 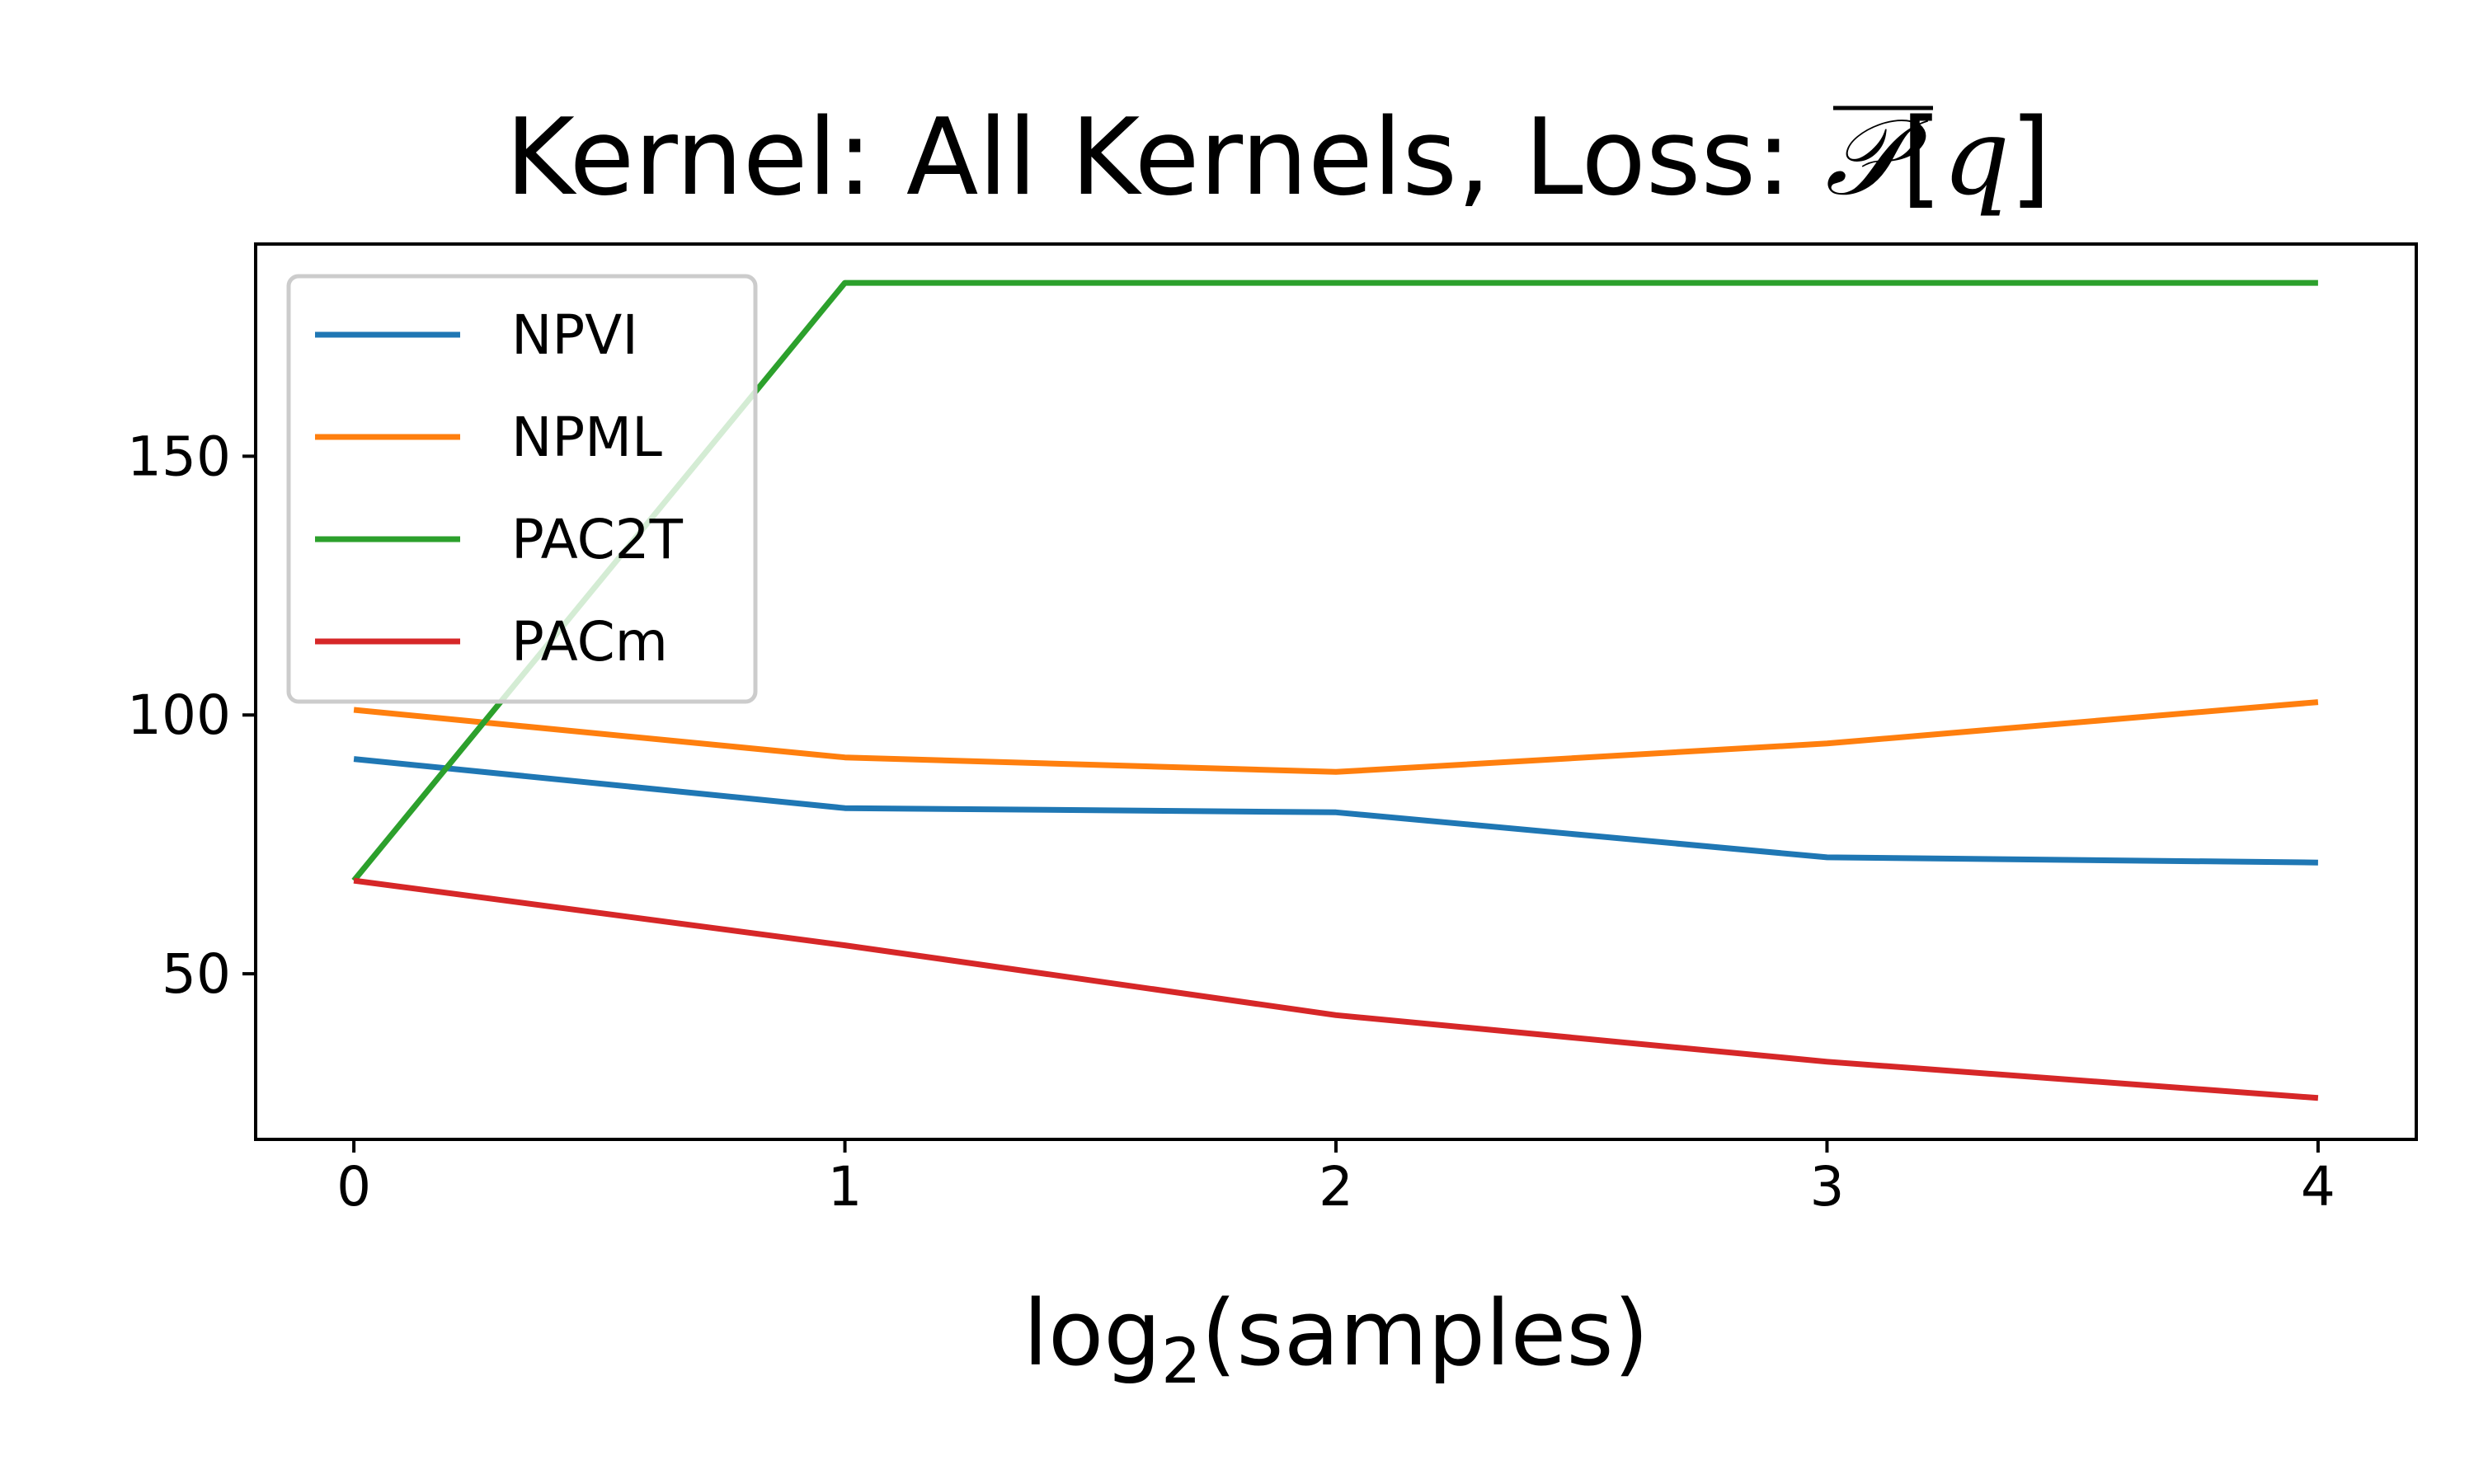 What do you see at coordinates (1165, 157) in the screenshot?
I see `title-prefix: Kernel: All Kernels, Loss:` at bounding box center [1165, 157].